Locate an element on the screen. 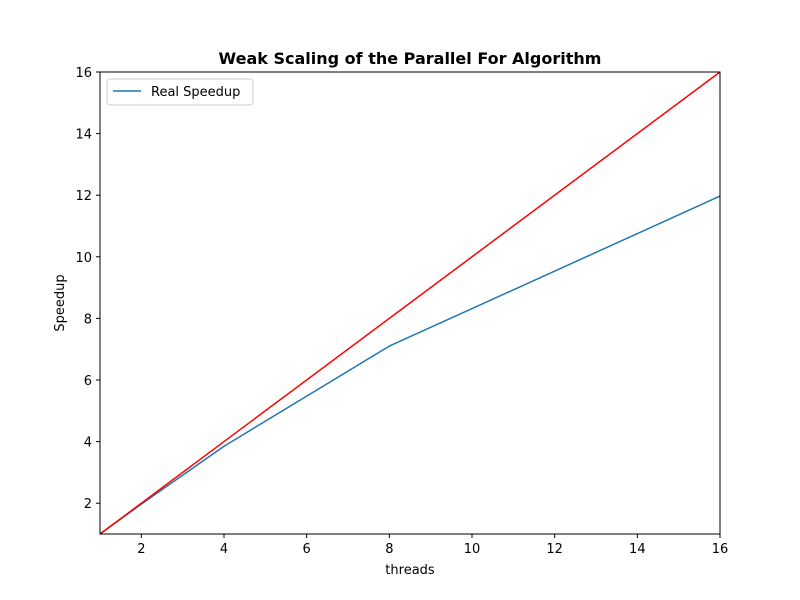  y-tick-label: 8 is located at coordinates (88, 319).